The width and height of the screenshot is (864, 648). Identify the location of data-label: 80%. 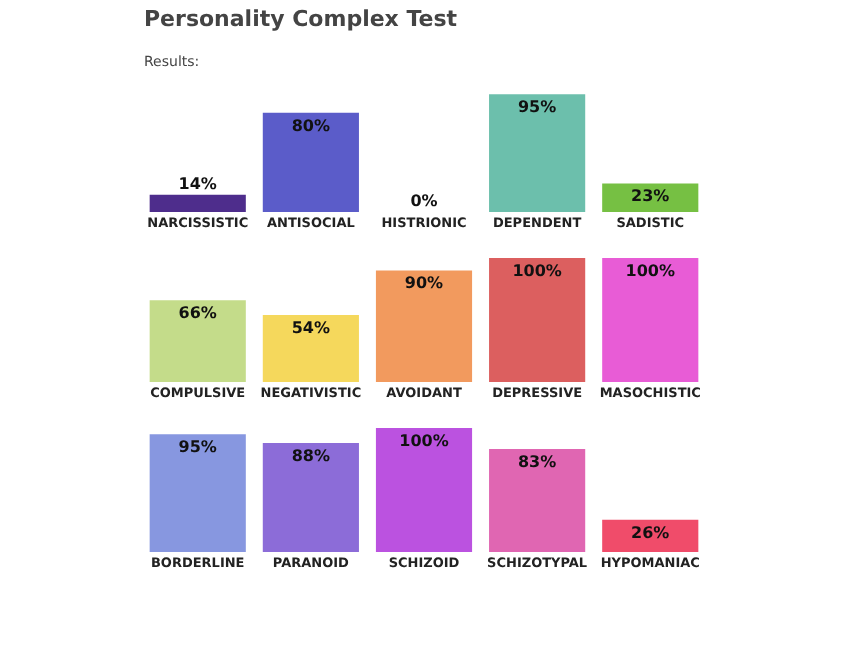
(311, 125).